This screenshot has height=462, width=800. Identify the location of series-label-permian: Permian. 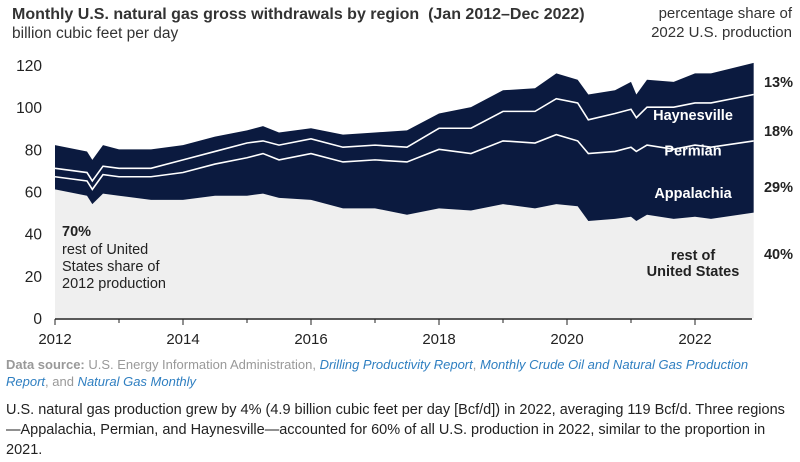
(692, 152).